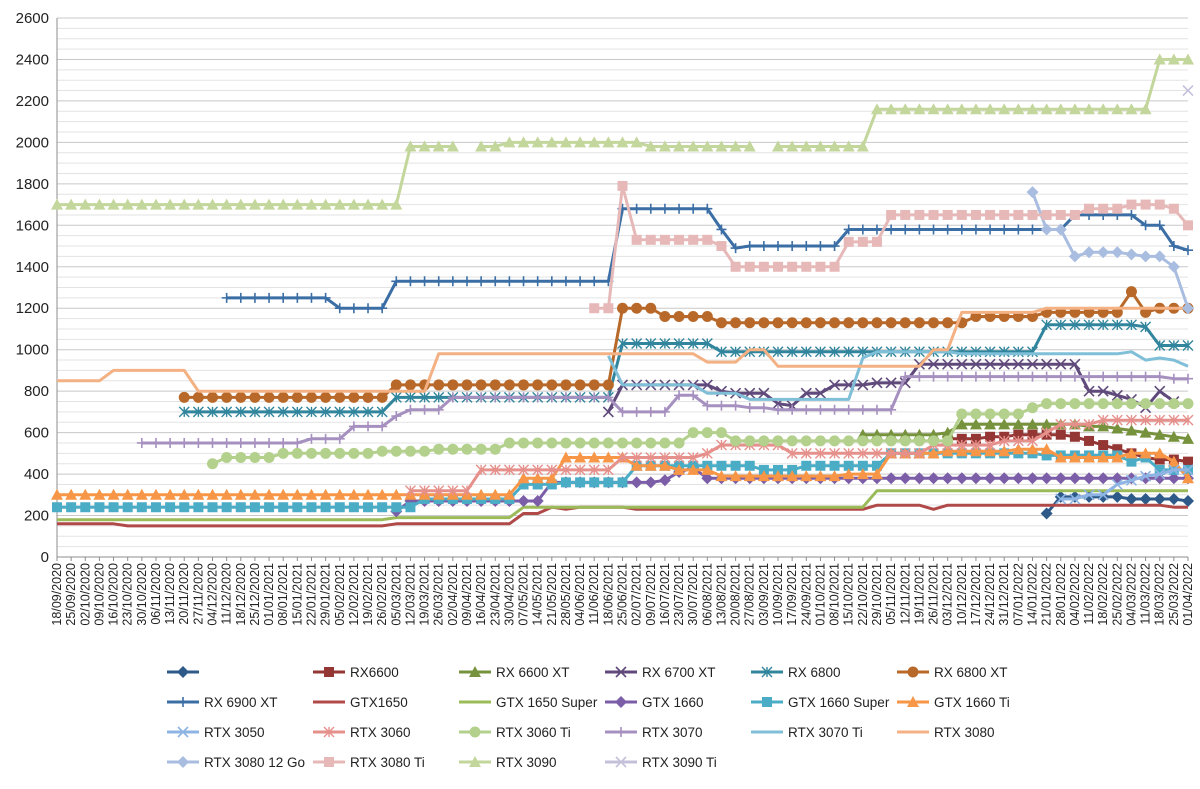  Describe the element at coordinates (1124, 484) in the screenshot. I see `series-line` at that location.